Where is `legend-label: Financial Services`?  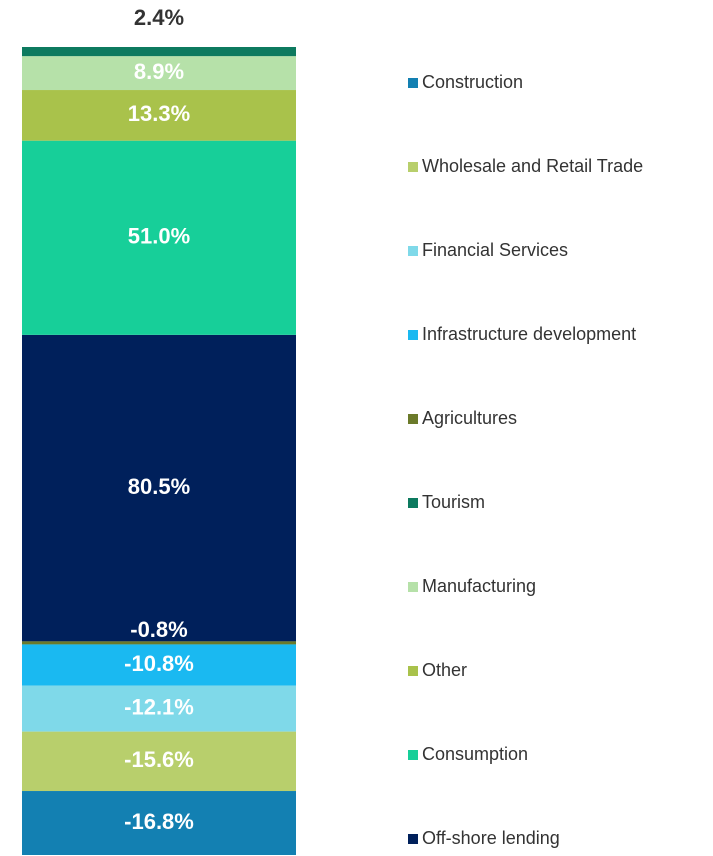
legend-label: Financial Services is located at coordinates (495, 250).